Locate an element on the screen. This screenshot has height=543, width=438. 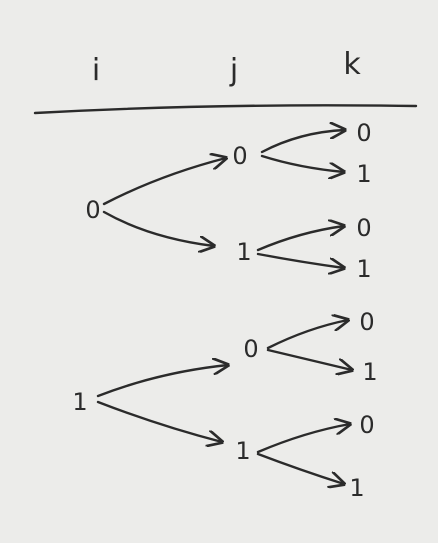
k-node-1: 1 is located at coordinates (363, 174).